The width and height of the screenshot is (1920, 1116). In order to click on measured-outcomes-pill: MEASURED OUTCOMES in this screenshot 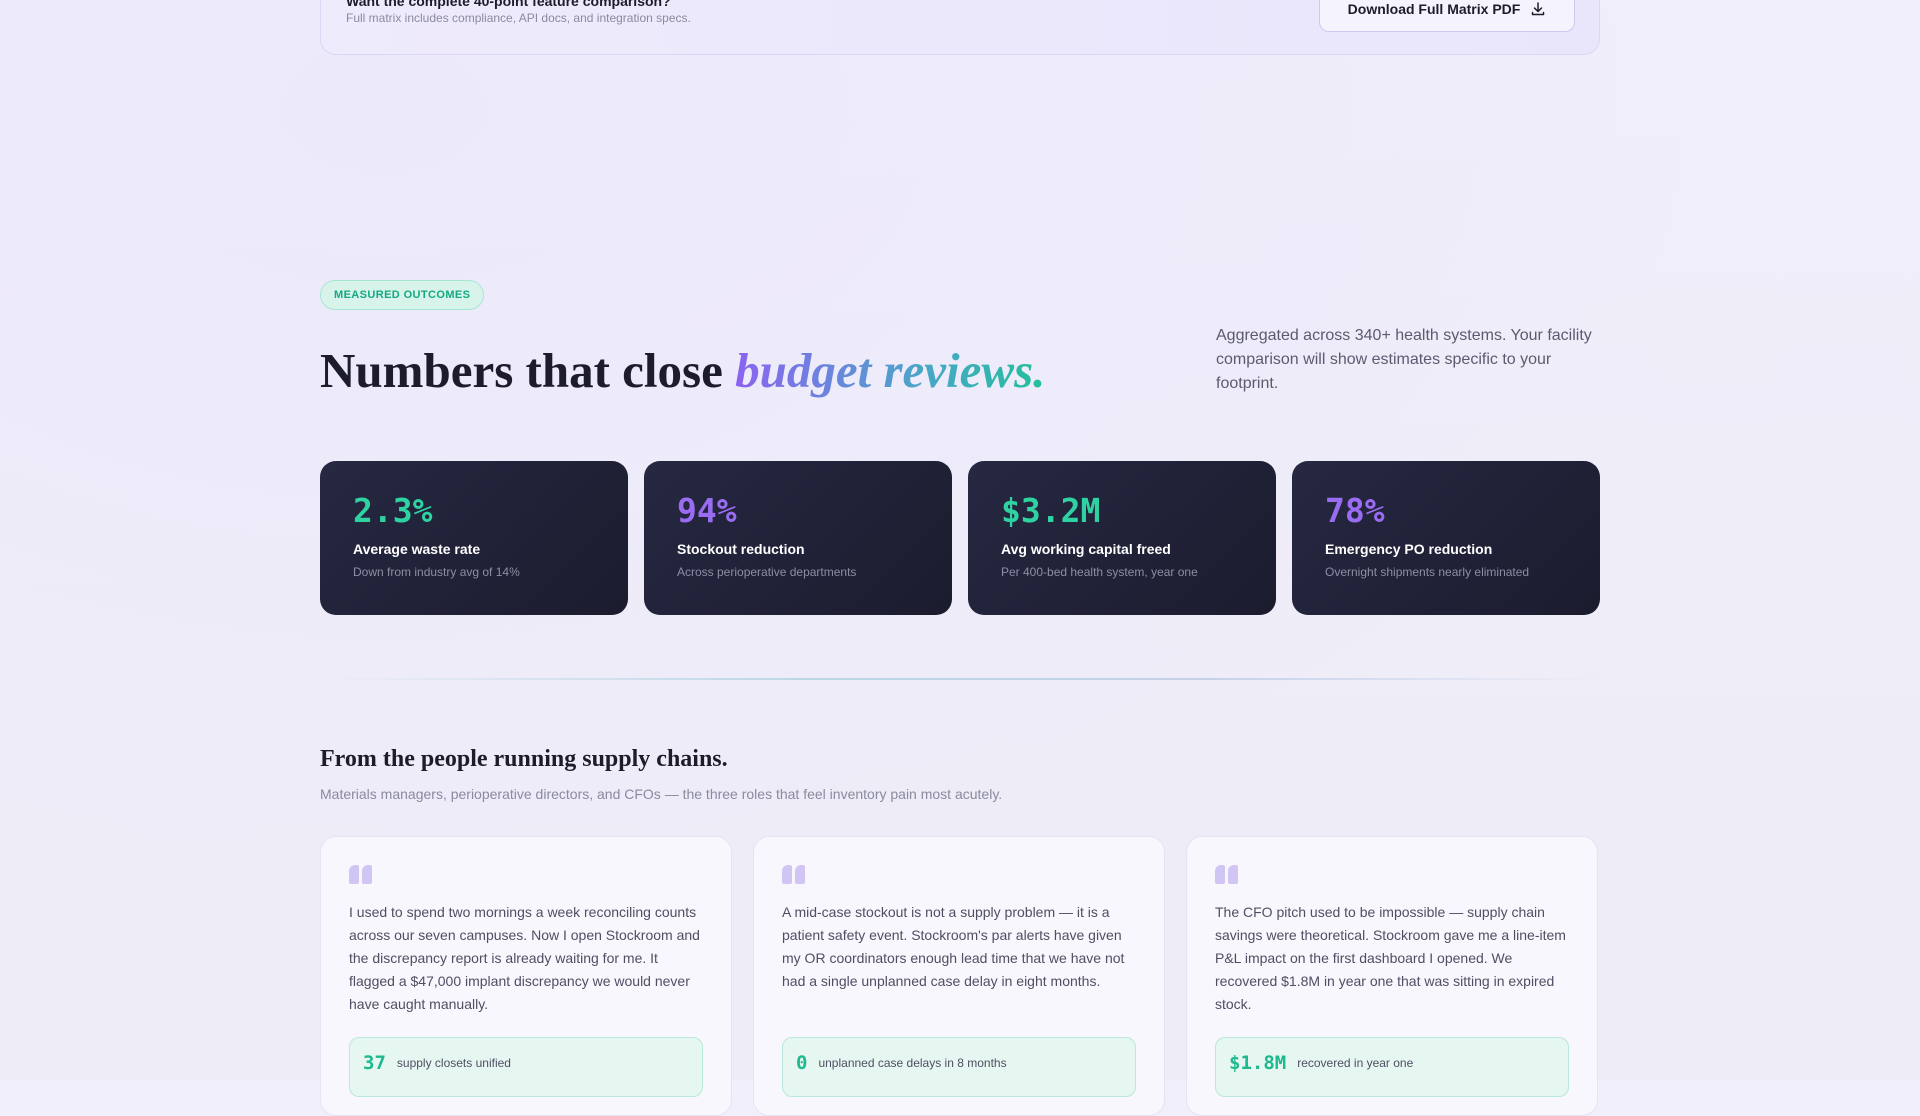, I will do `click(402, 295)`.